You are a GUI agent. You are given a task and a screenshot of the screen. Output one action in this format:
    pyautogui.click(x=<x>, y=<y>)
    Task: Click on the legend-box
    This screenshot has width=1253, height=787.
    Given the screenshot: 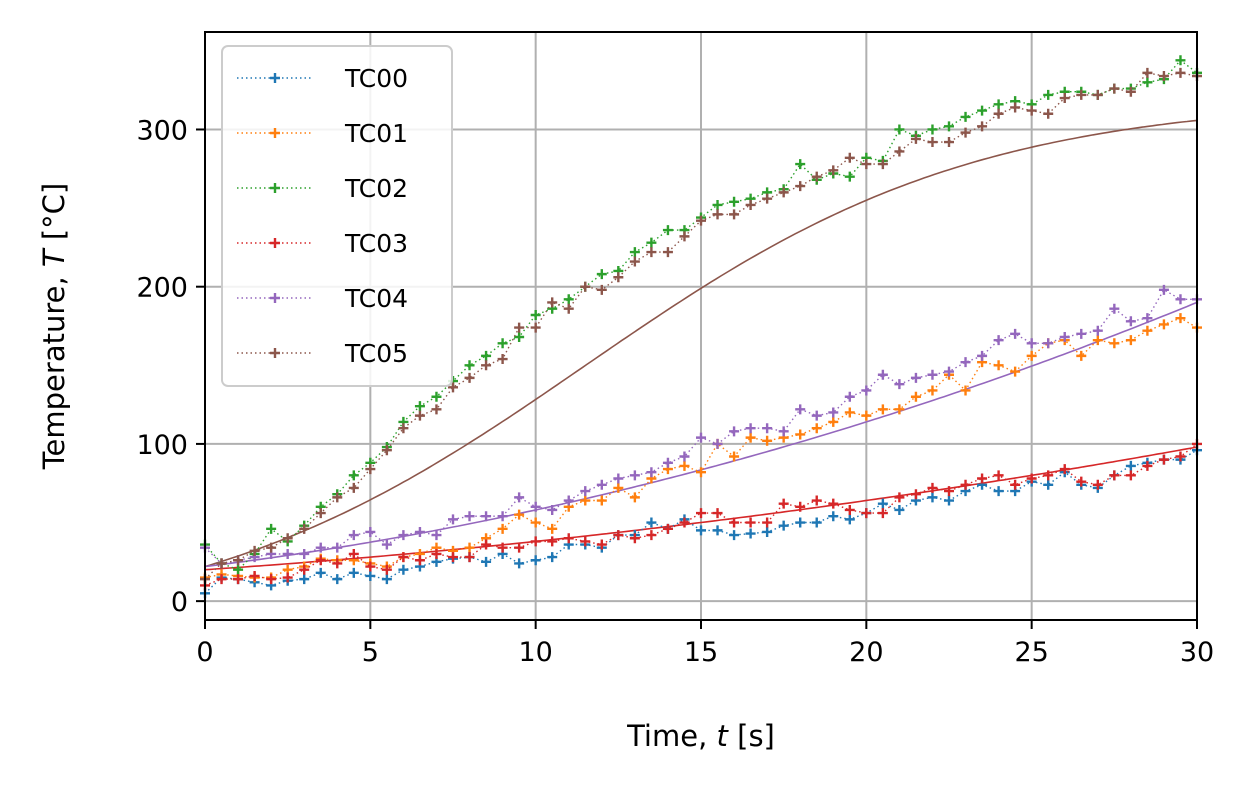 What is the action you would take?
    pyautogui.click(x=337, y=216)
    